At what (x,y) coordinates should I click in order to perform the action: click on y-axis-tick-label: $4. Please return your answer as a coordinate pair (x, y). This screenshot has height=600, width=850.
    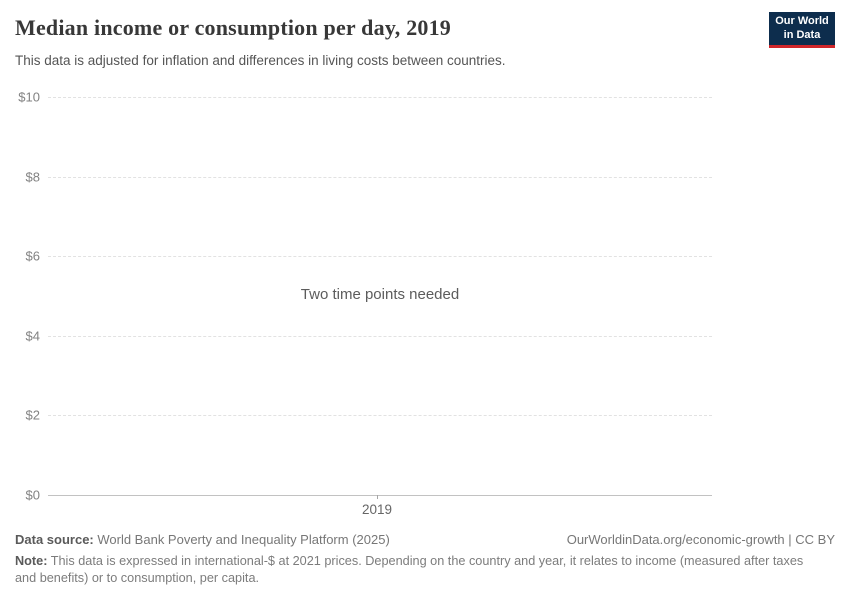
    Looking at the image, I should click on (32, 336).